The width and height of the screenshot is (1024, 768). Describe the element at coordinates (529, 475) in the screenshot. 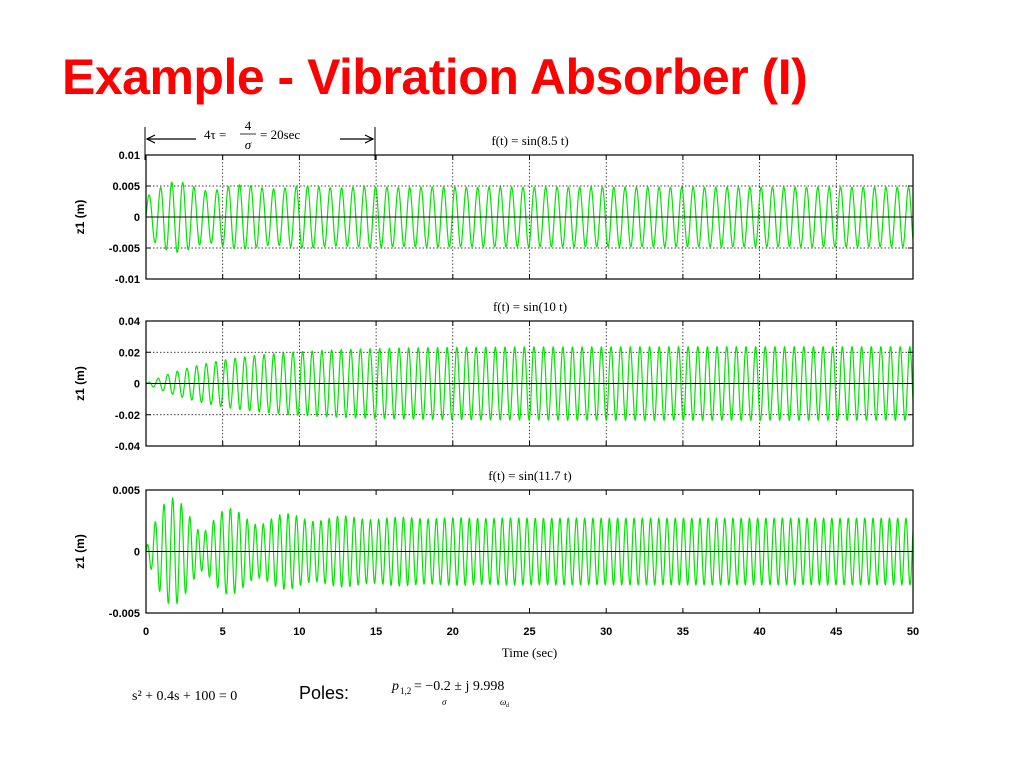

I see `subplot-title: f(t) = sin(11.7 t)` at that location.